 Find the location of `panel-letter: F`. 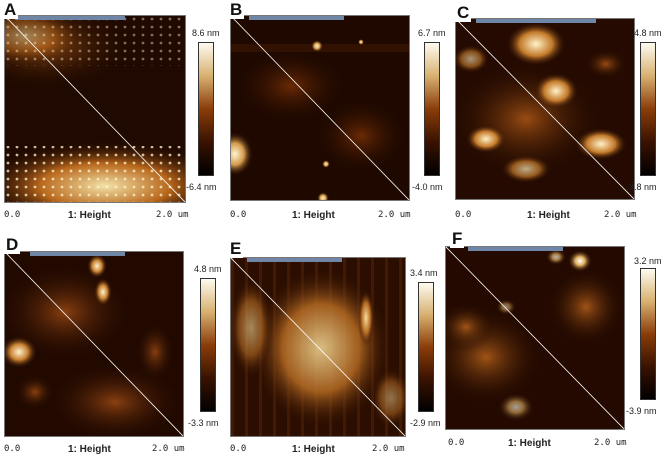

panel-letter: F is located at coordinates (457, 238).